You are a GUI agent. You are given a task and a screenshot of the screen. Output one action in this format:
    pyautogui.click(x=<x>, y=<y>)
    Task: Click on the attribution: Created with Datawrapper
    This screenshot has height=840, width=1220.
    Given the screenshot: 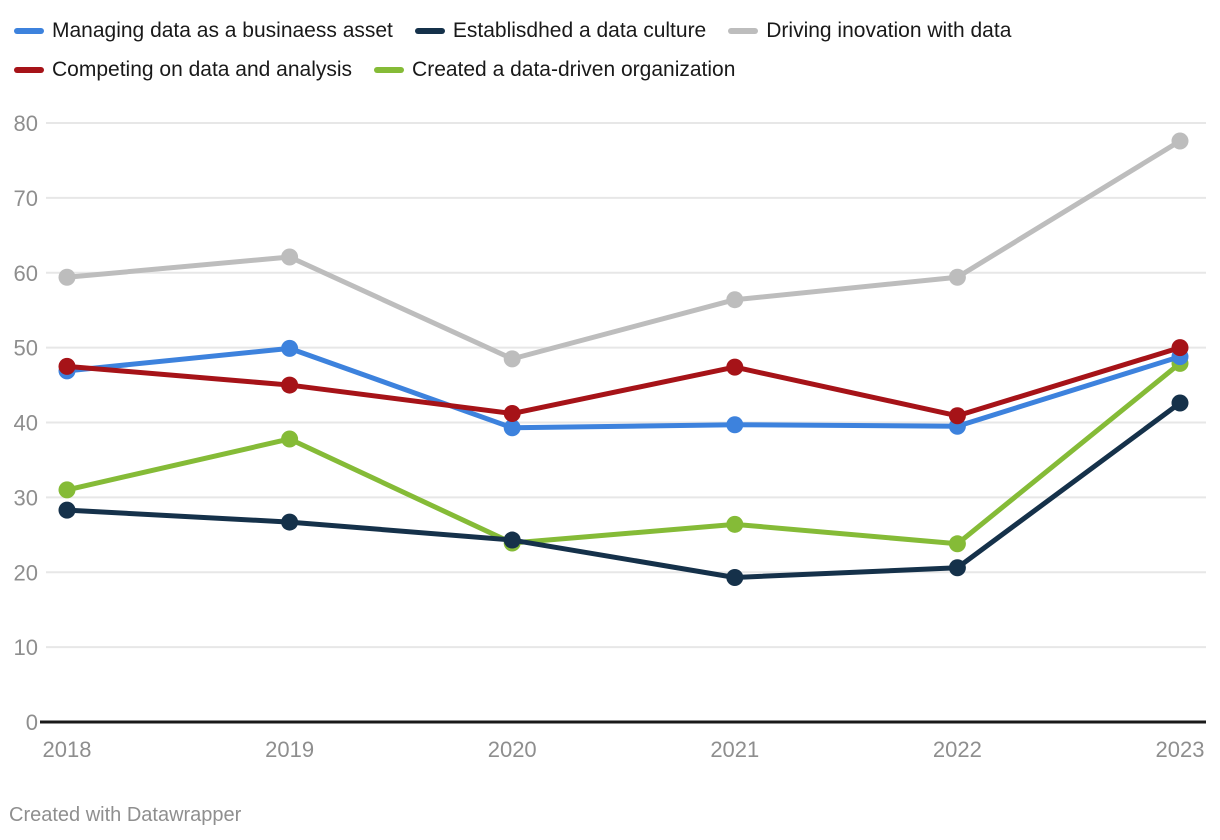 What is the action you would take?
    pyautogui.click(x=125, y=815)
    